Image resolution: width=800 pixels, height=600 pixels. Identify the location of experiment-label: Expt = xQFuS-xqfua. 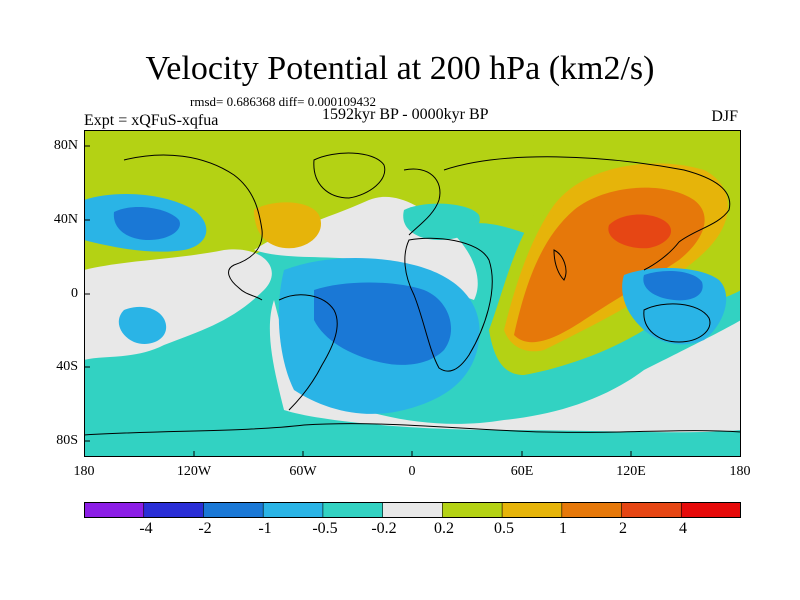
(151, 120).